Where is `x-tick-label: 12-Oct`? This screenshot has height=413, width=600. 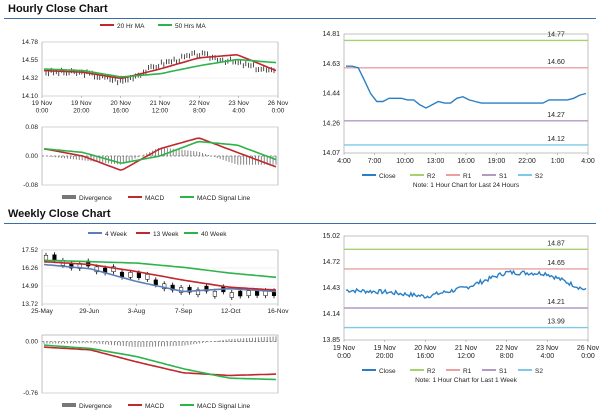 x-tick-label: 12-Oct is located at coordinates (231, 311).